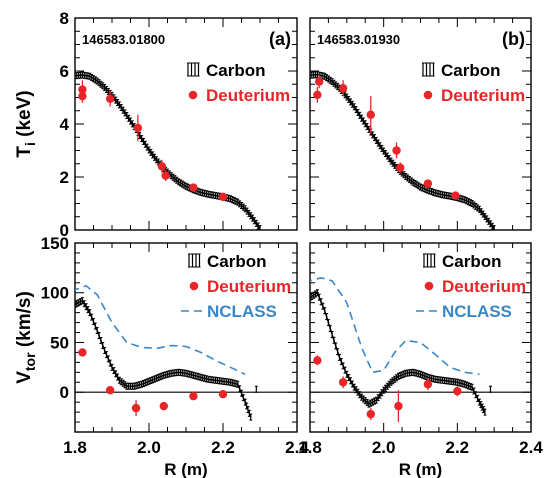 The image size is (559, 478). What do you see at coordinates (55, 243) in the screenshot?
I see `y-tick-label: 150` at bounding box center [55, 243].